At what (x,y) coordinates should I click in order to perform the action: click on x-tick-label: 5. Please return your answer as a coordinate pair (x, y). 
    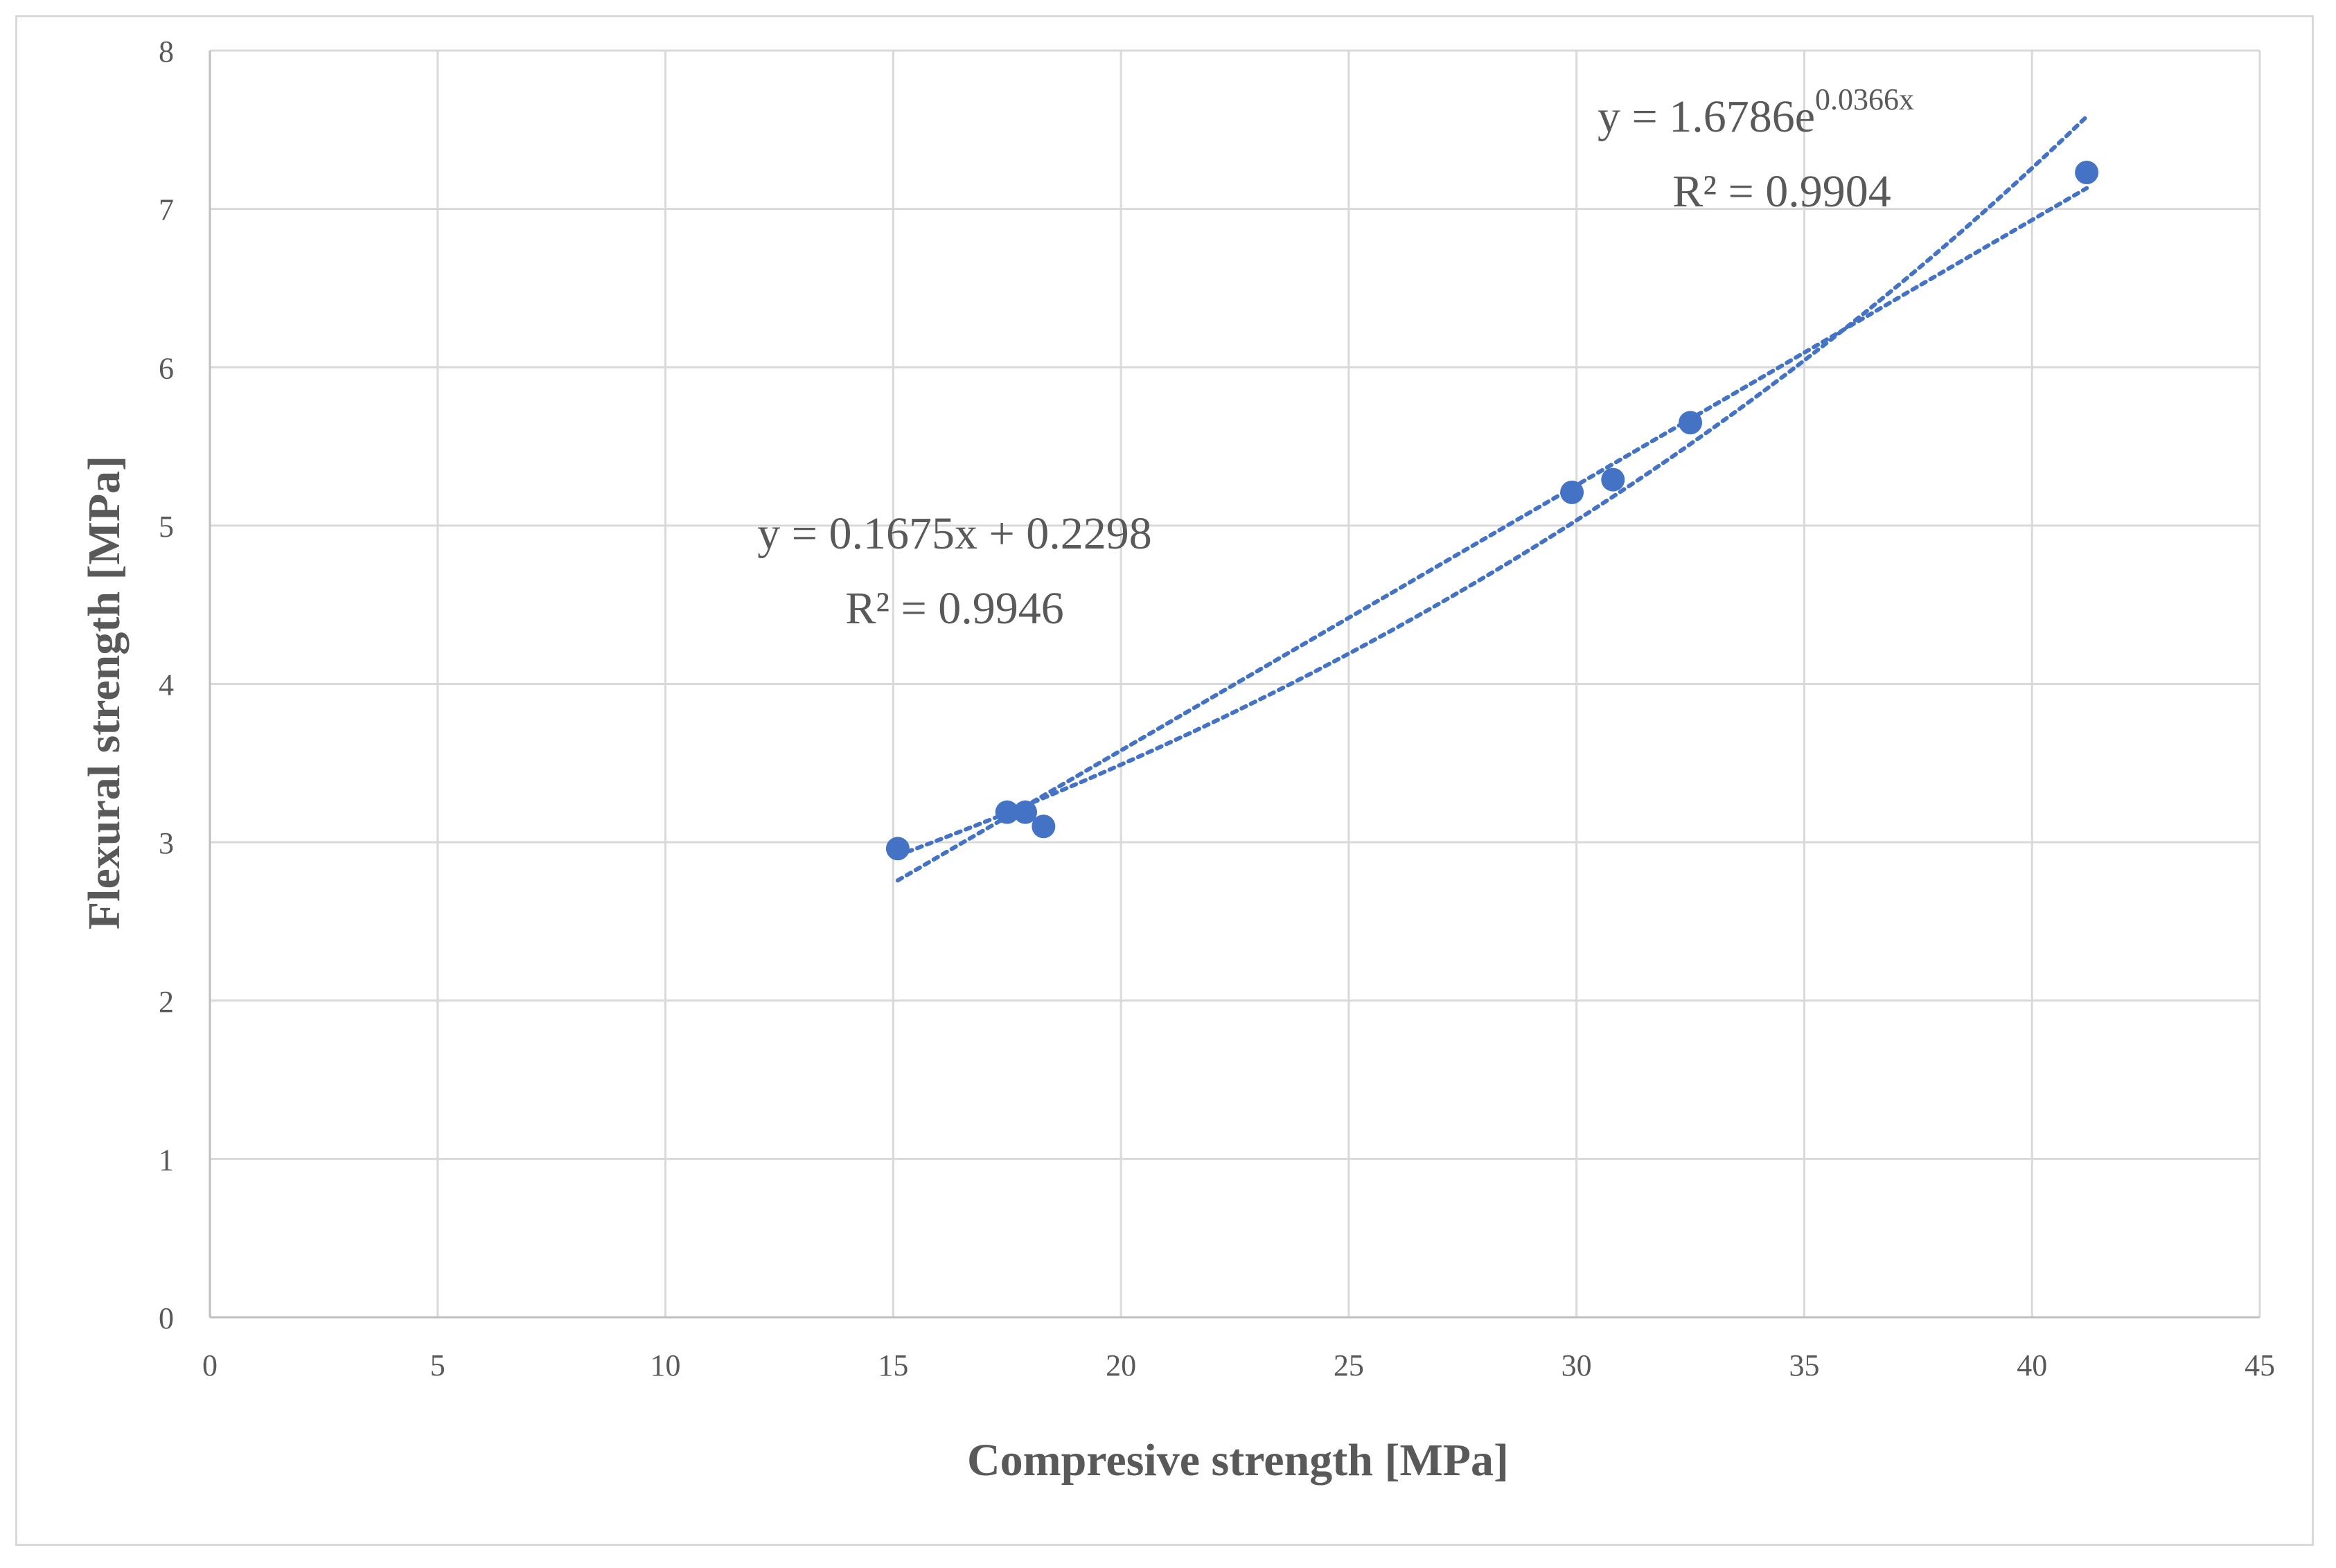
    Looking at the image, I should click on (437, 1365).